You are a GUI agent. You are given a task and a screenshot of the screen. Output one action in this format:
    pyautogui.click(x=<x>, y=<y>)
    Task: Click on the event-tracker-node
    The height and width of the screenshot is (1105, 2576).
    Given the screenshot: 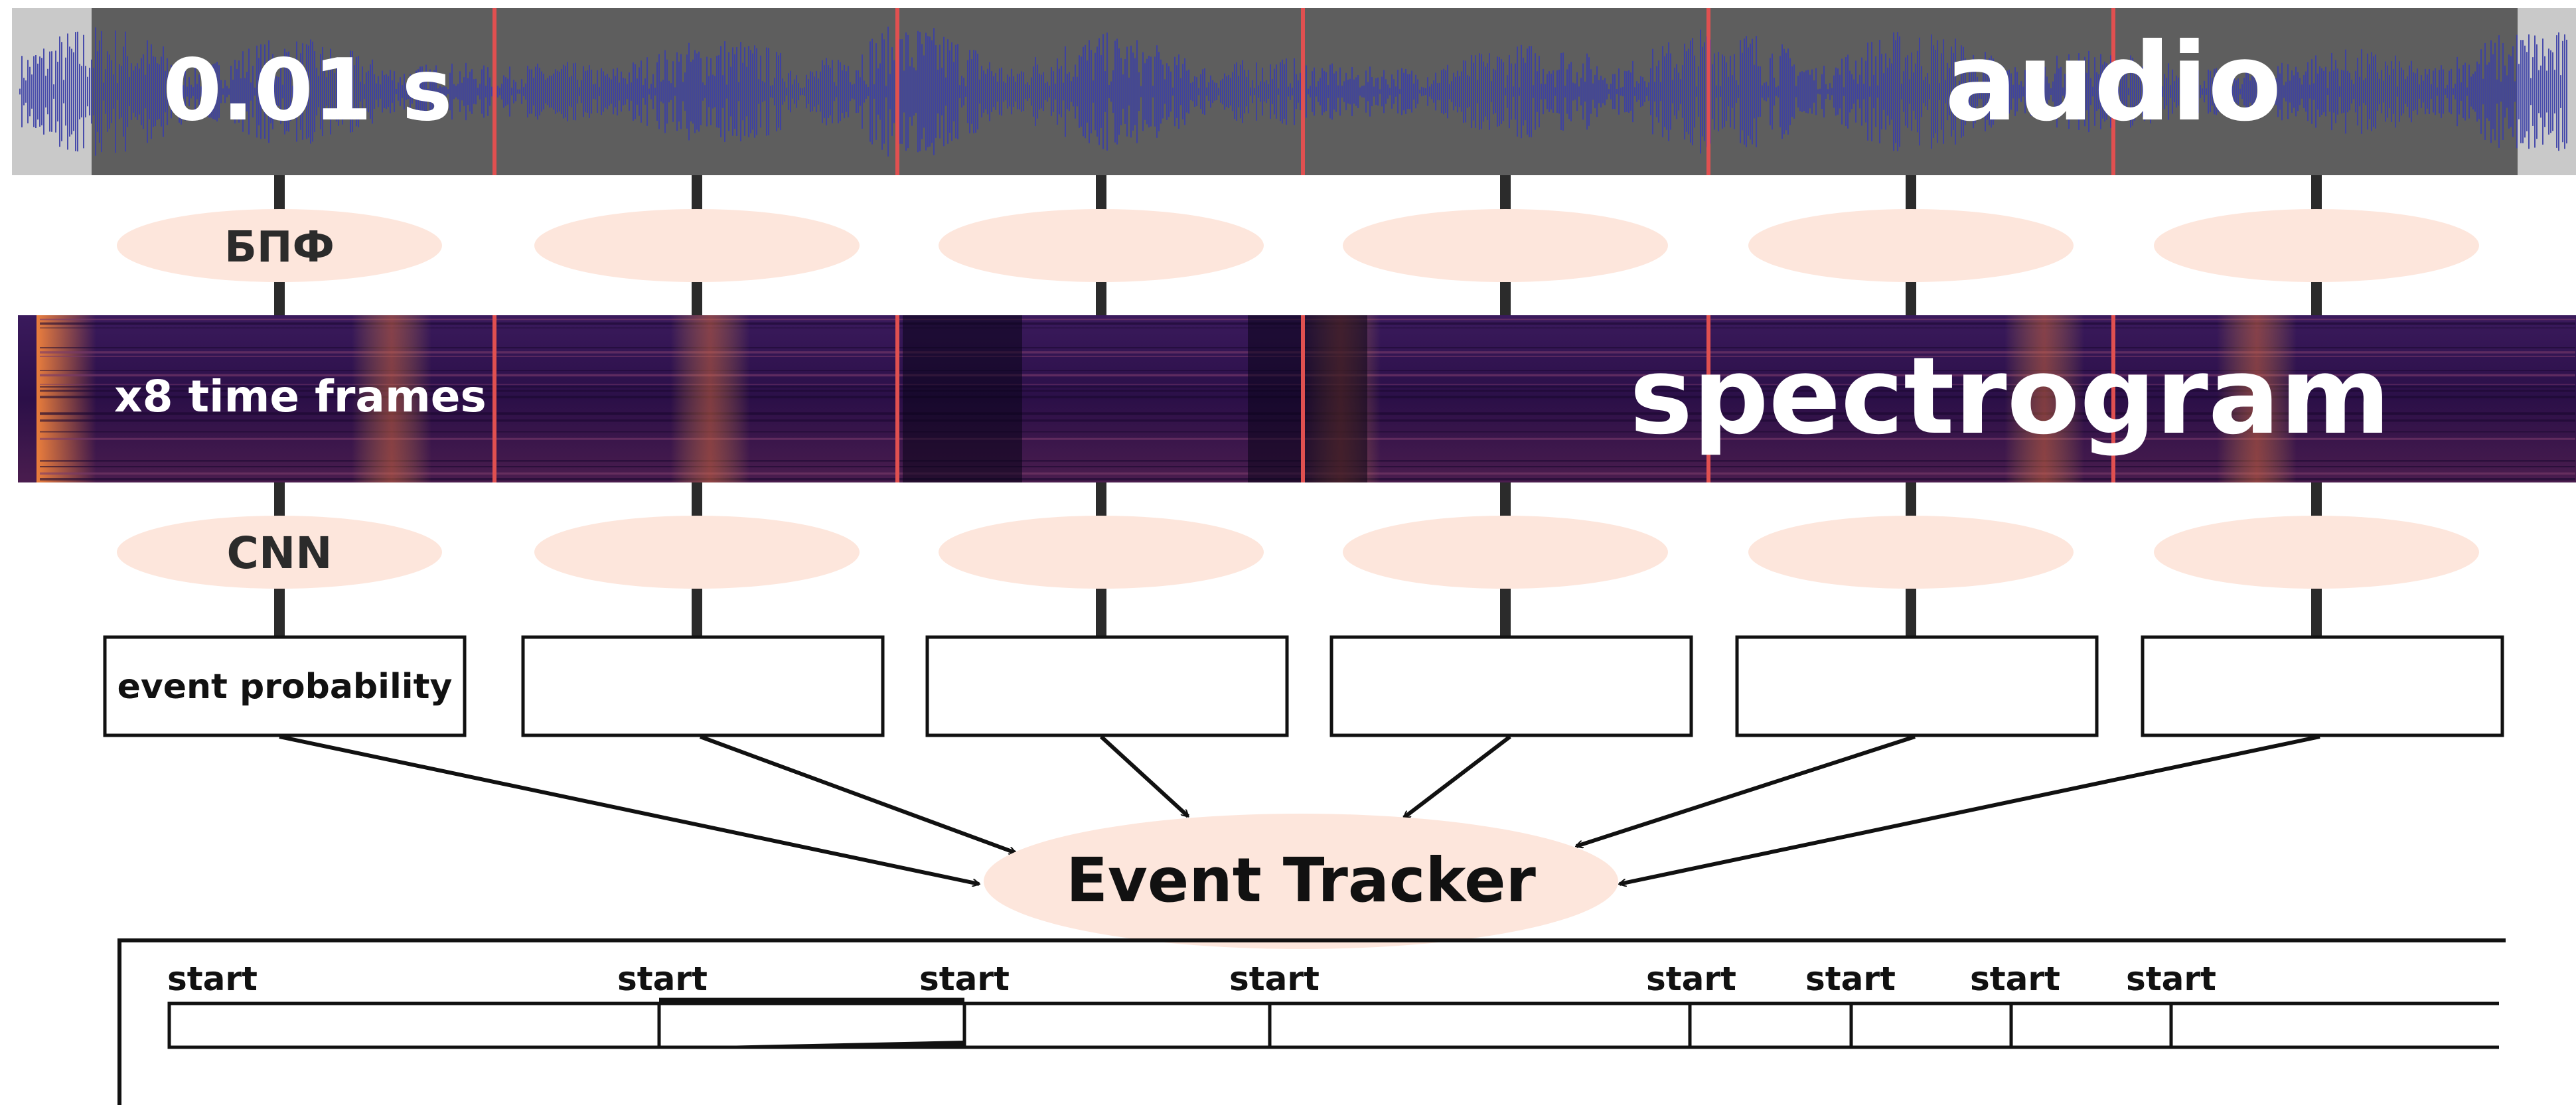 What is the action you would take?
    pyautogui.click(x=1301, y=882)
    